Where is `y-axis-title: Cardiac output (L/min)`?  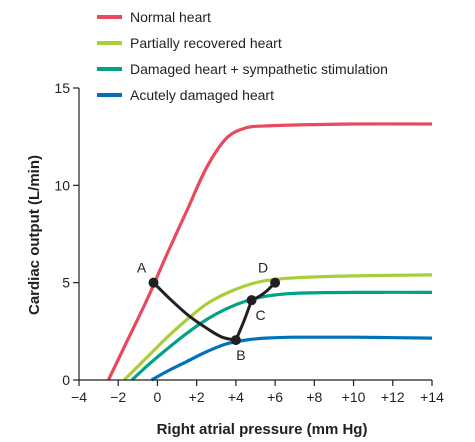 y-axis-title: Cardiac output (L/min) is located at coordinates (34, 235).